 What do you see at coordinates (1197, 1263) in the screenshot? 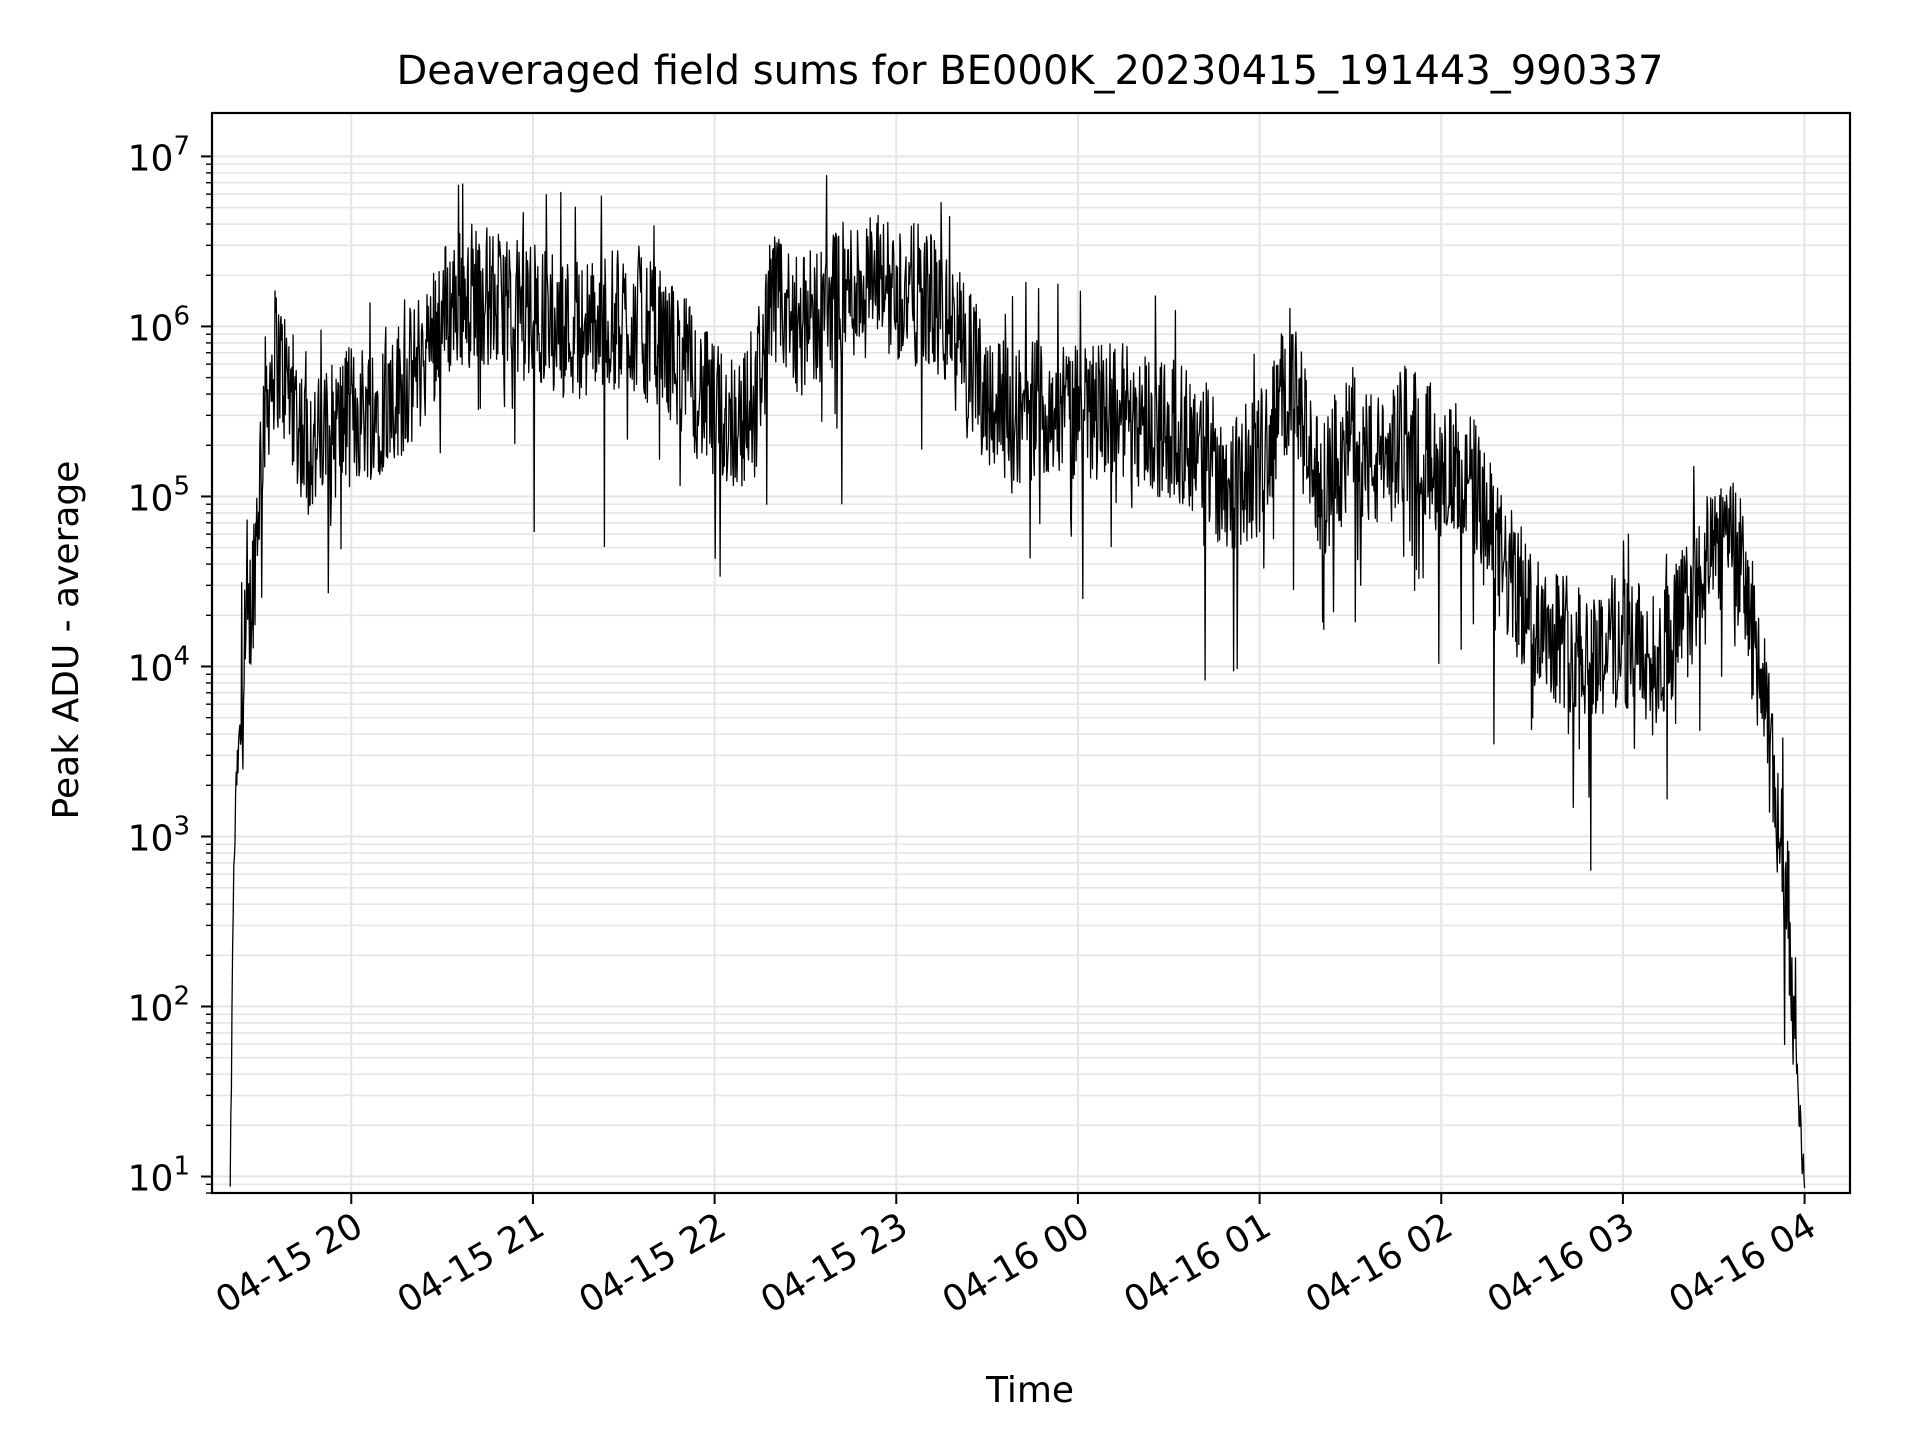
I see `x-tick-label: 04-16 01` at bounding box center [1197, 1263].